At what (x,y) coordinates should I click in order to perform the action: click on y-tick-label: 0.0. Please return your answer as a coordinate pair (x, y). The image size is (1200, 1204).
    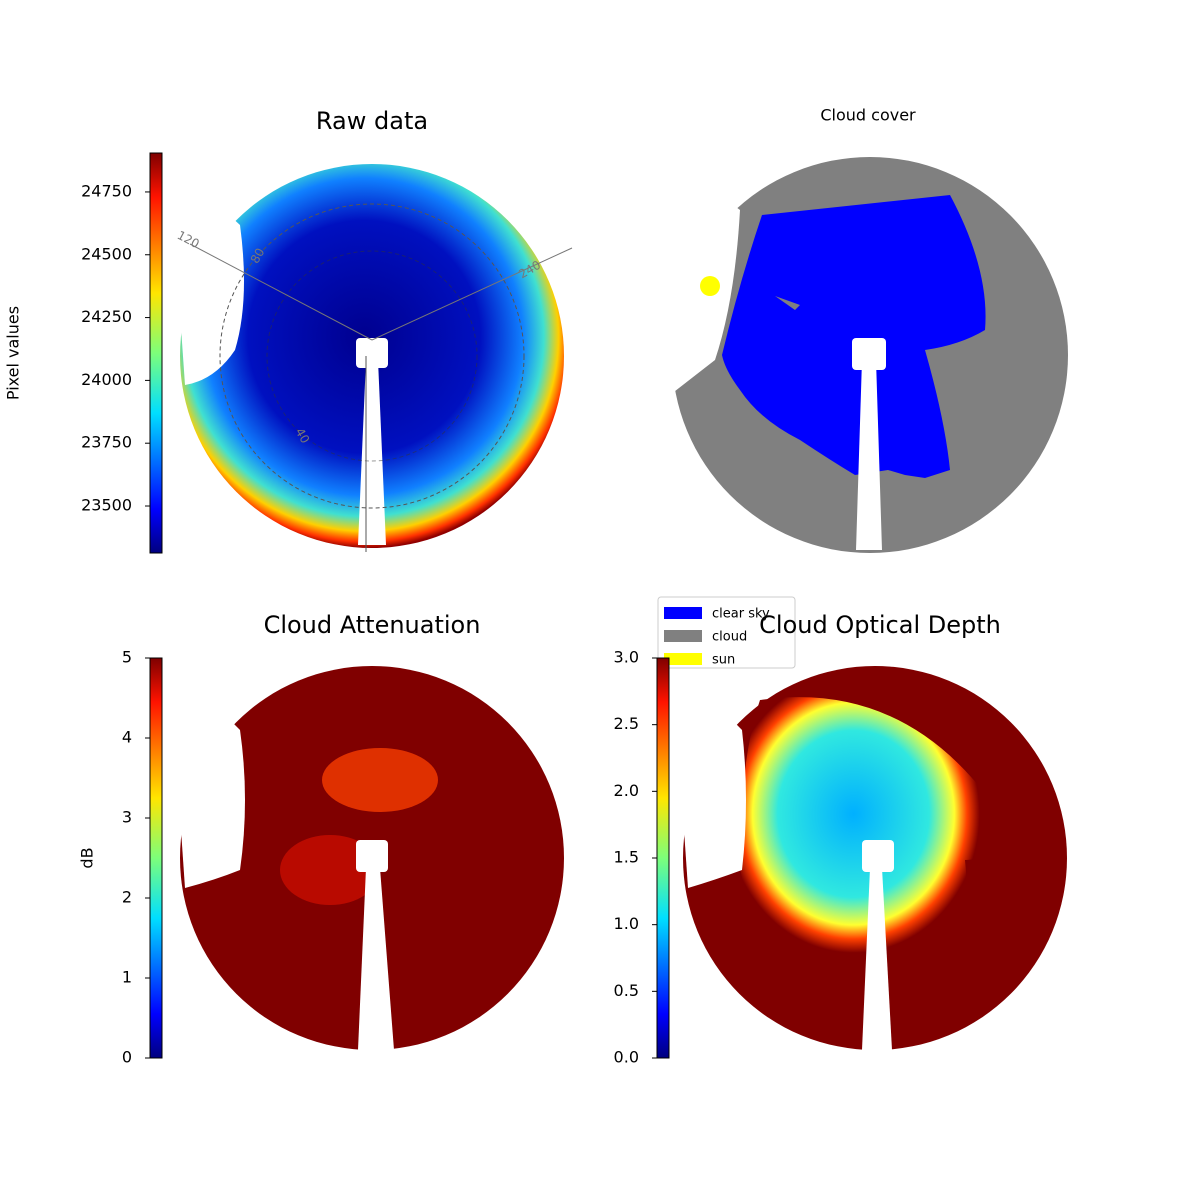
    Looking at the image, I should click on (626, 1057).